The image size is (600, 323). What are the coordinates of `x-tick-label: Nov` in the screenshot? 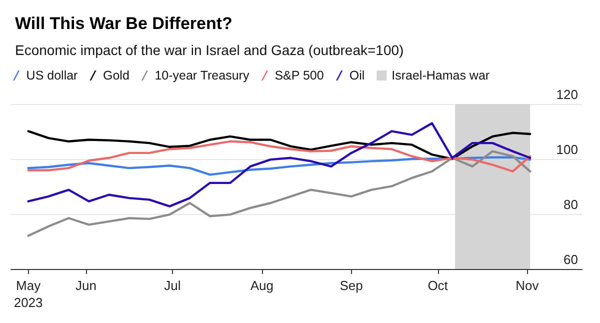 It's located at (528, 285).